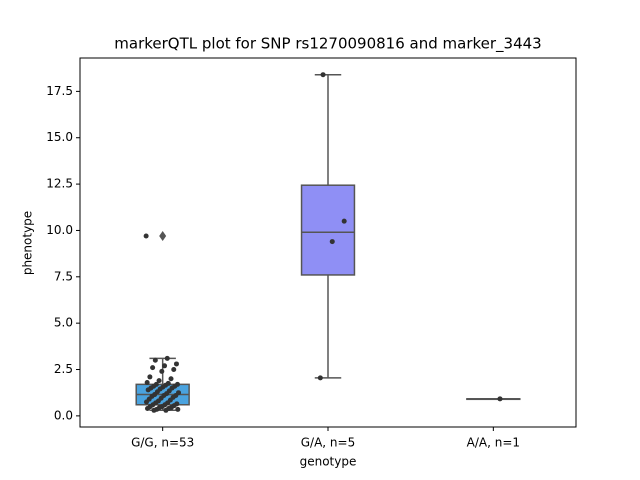  I want to click on y-tick-label: 17.5, so click(59, 91).